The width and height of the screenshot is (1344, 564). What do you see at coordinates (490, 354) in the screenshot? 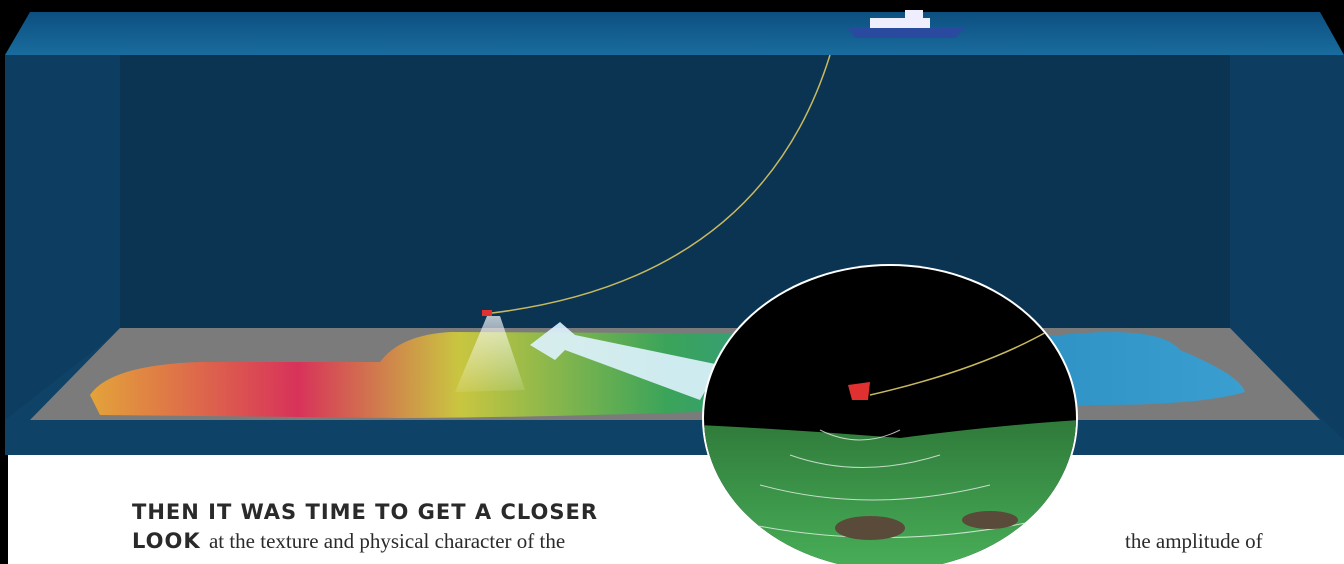
I see `sonar-beam` at bounding box center [490, 354].